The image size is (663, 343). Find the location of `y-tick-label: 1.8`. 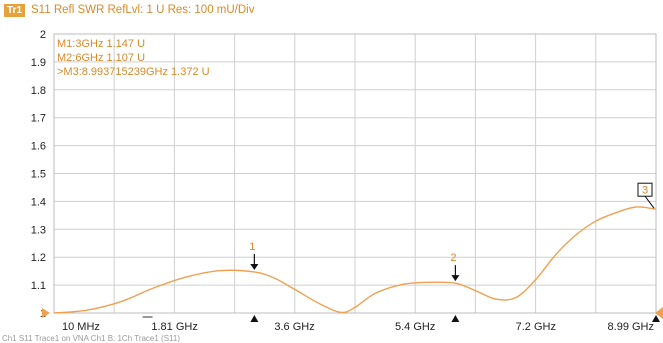

y-tick-label: 1.8 is located at coordinates (38, 91).